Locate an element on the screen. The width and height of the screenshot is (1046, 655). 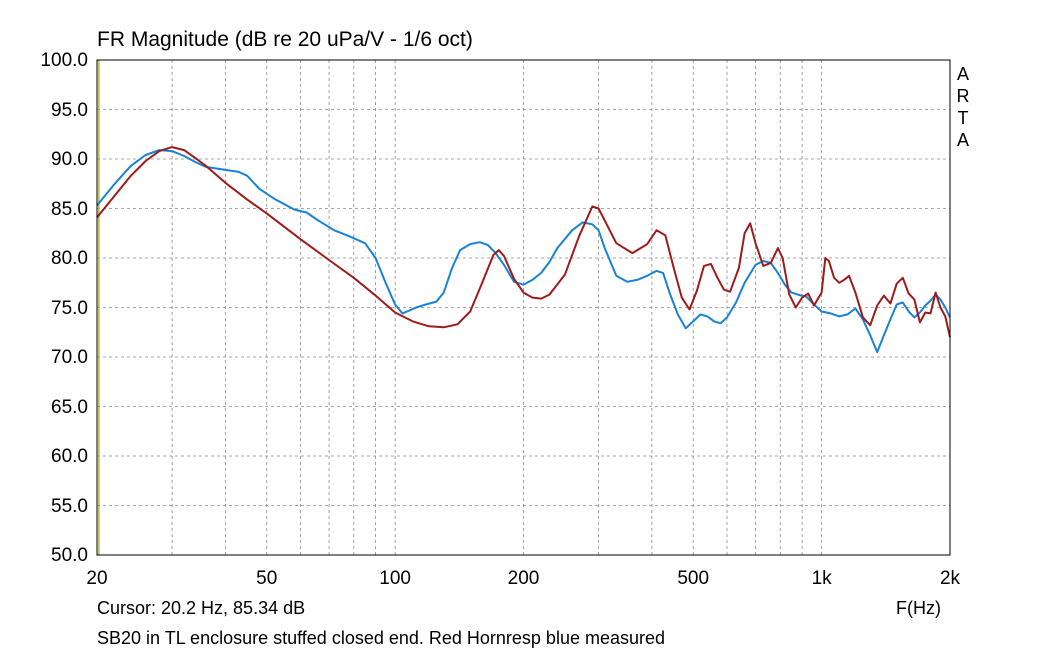
x-tick-label: 1k is located at coordinates (821, 578).